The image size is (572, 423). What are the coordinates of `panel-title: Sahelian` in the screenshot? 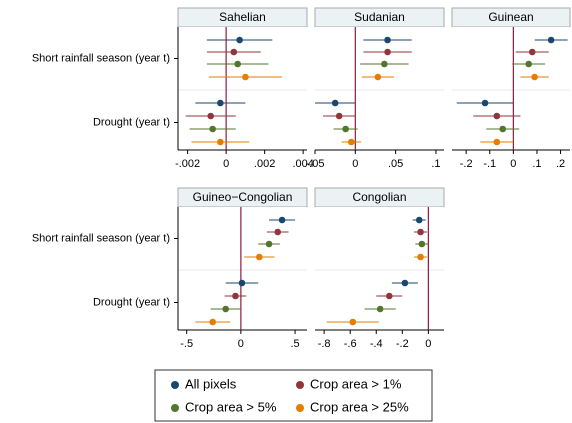 It's located at (242, 17).